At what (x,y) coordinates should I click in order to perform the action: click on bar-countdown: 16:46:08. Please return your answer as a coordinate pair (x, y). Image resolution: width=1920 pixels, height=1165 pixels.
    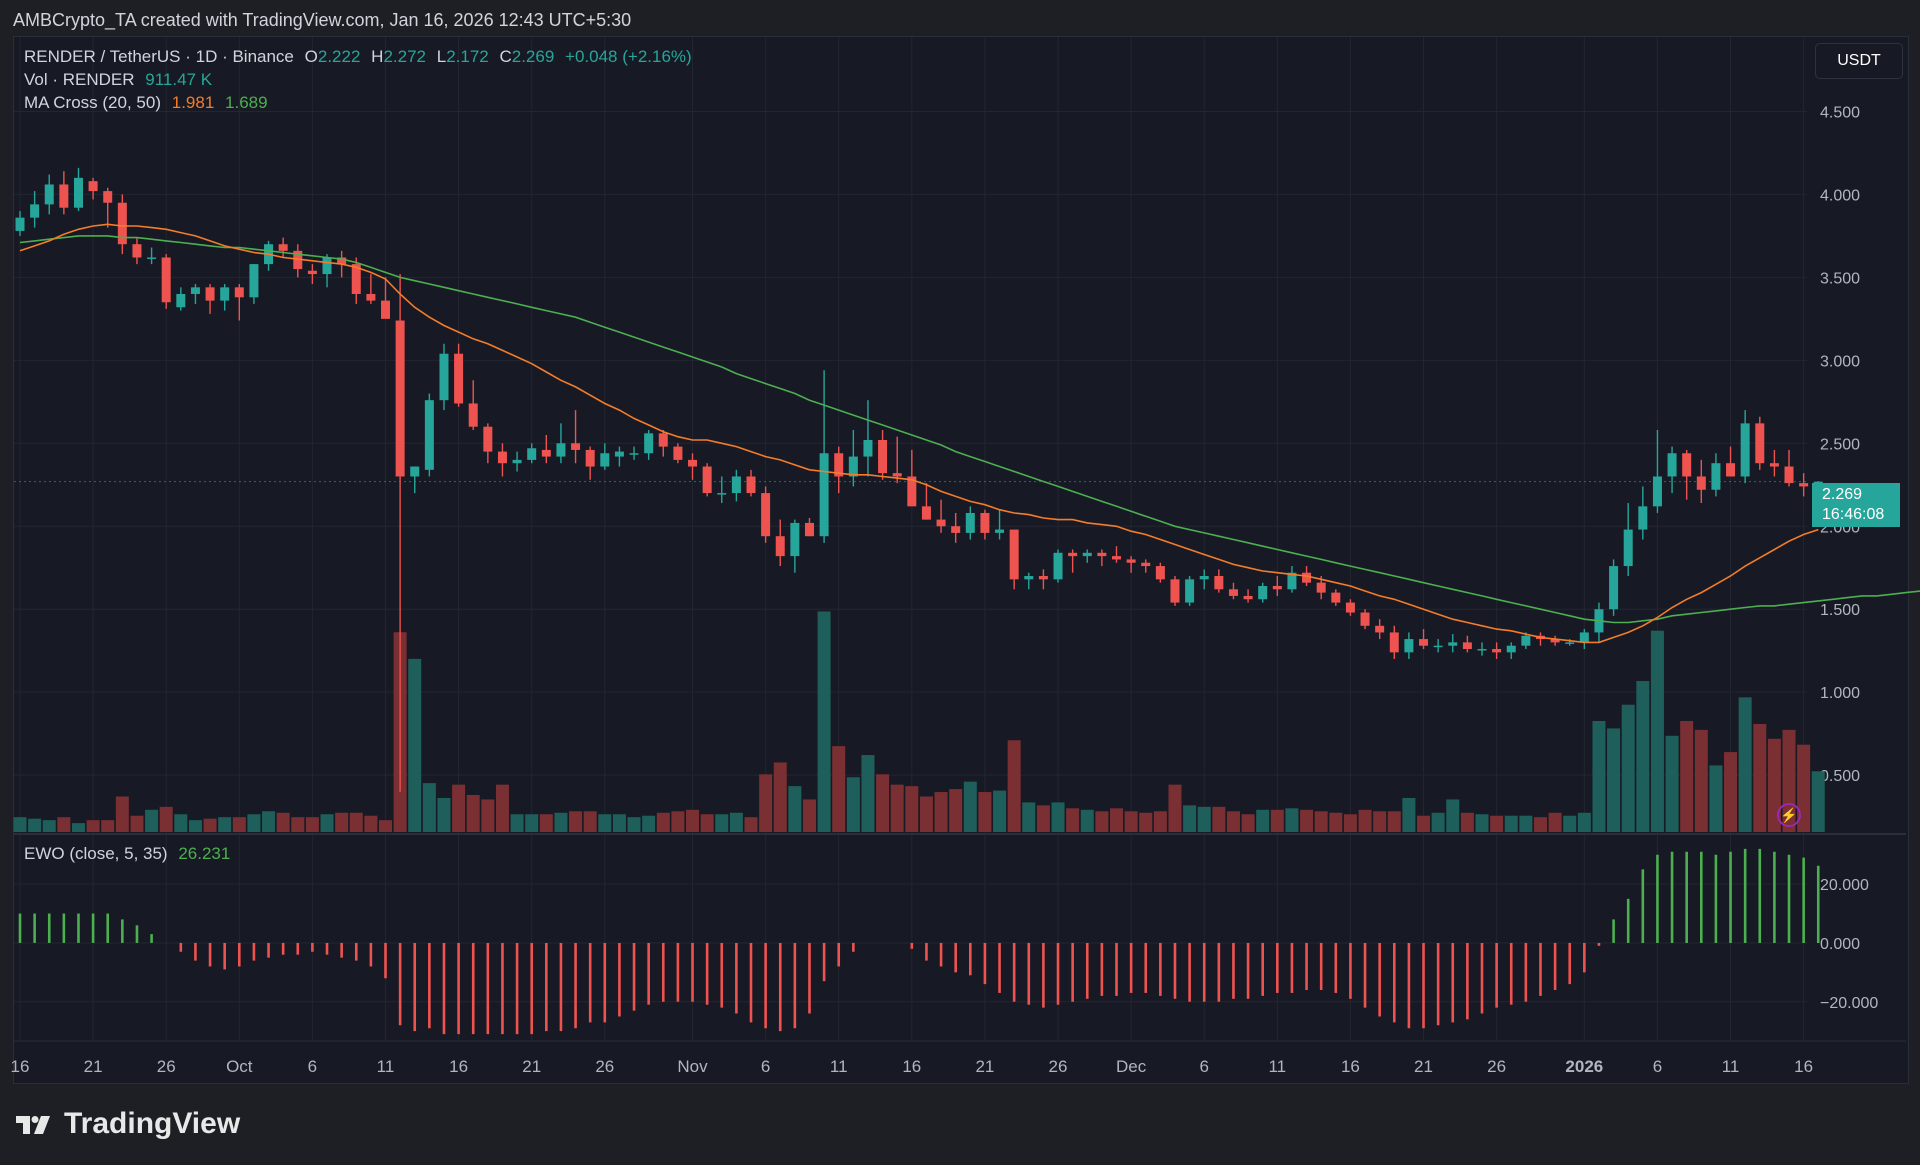
    Looking at the image, I should click on (1853, 514).